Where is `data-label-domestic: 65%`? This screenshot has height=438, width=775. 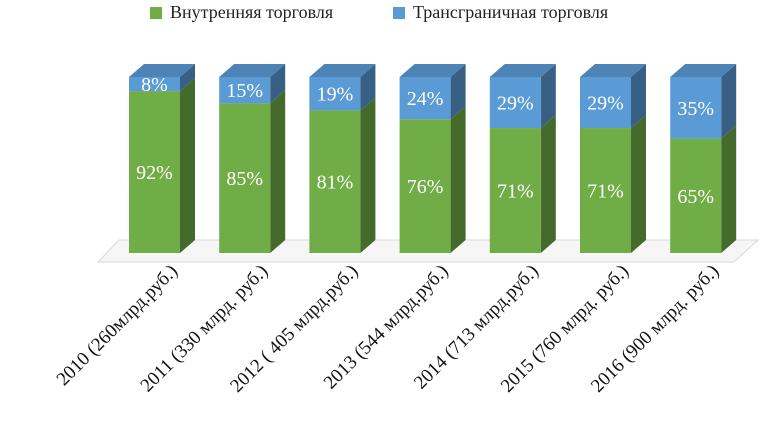 data-label-domestic: 65% is located at coordinates (695, 197).